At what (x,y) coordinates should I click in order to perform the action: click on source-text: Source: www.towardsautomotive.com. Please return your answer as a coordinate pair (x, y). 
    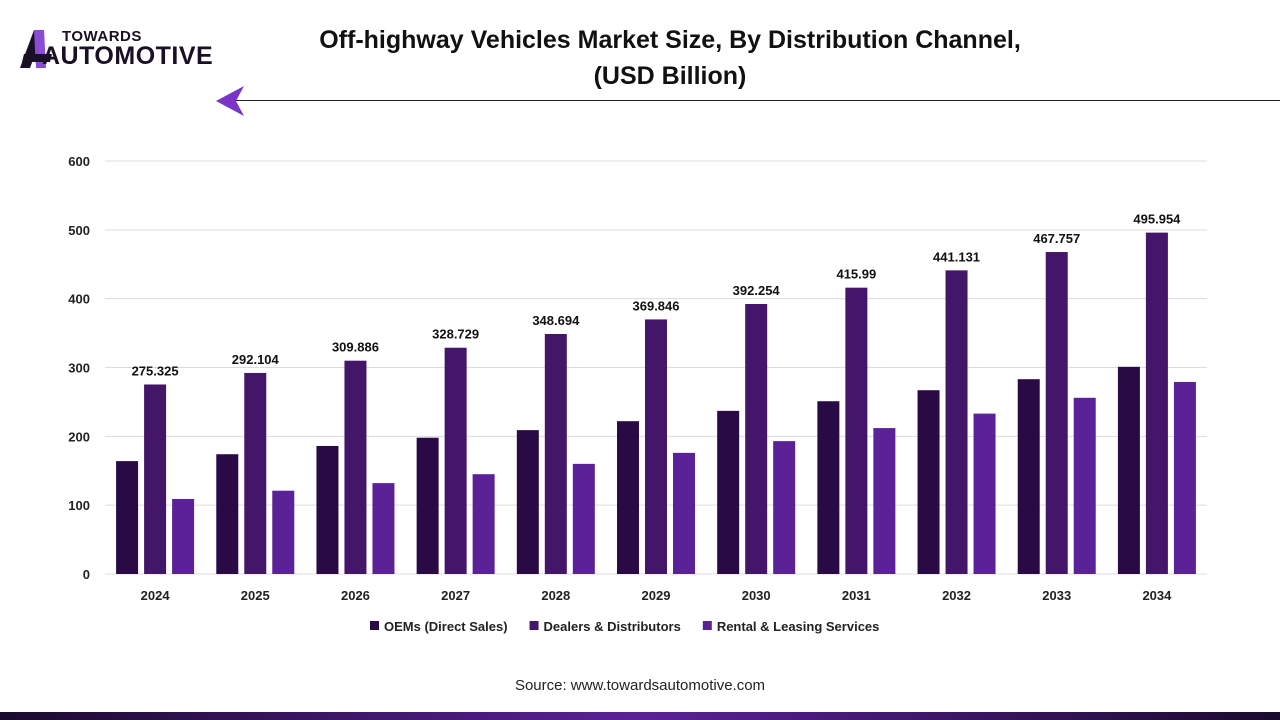
    Looking at the image, I should click on (640, 685).